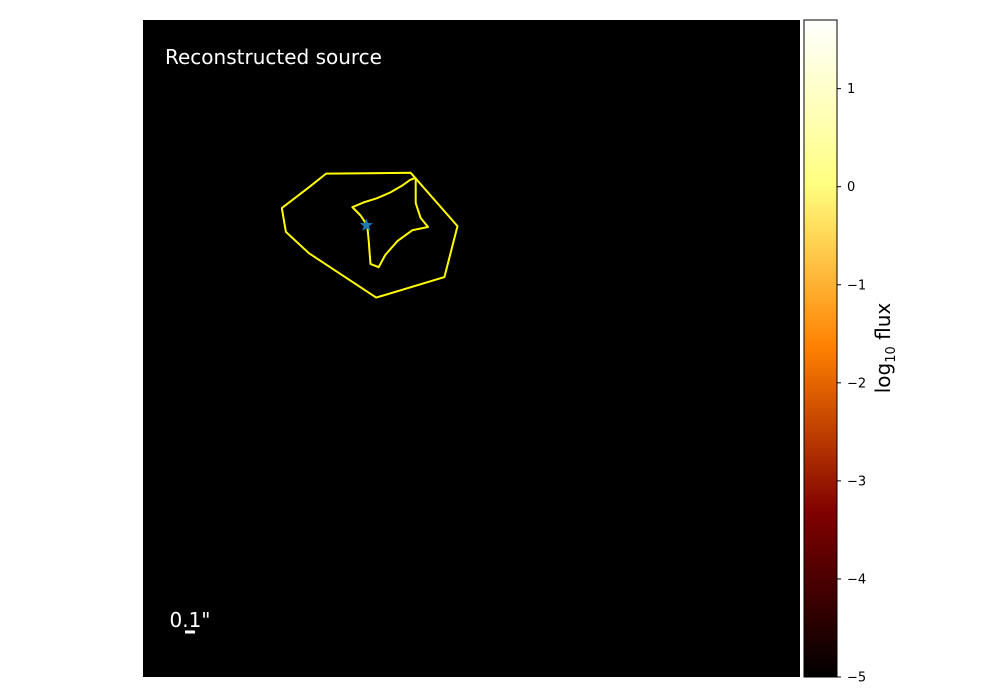  Describe the element at coordinates (189, 620) in the screenshot. I see `scale-bar-label: 0.1"` at that location.